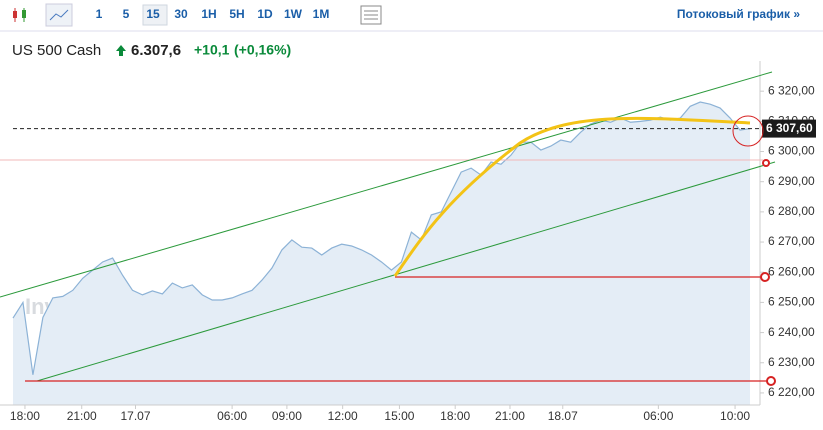 The width and height of the screenshot is (823, 430). What do you see at coordinates (411, 17) in the screenshot?
I see `toolbar: Потоковый график »` at bounding box center [411, 17].